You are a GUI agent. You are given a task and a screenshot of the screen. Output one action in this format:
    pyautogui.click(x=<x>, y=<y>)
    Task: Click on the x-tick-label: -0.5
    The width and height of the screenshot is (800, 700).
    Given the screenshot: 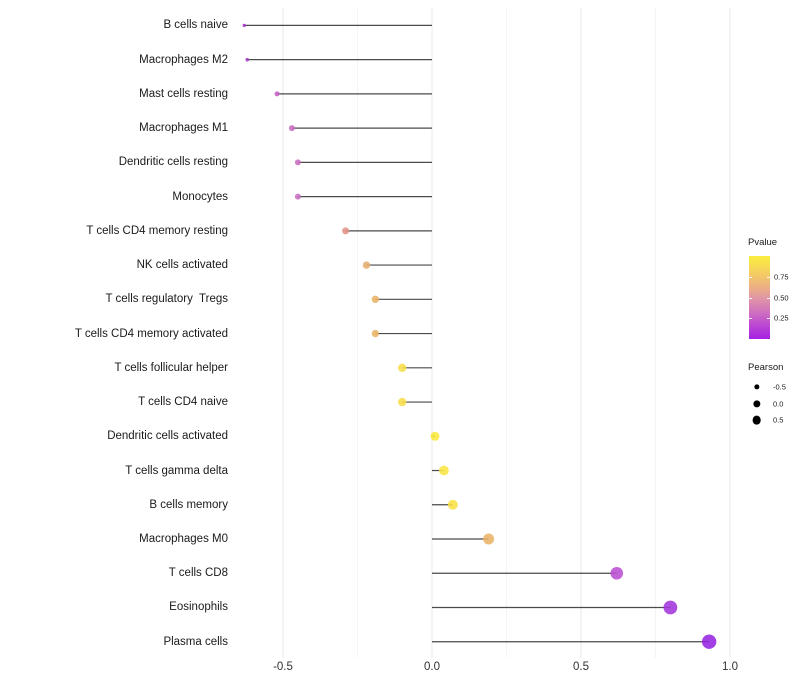 What is the action you would take?
    pyautogui.click(x=283, y=667)
    